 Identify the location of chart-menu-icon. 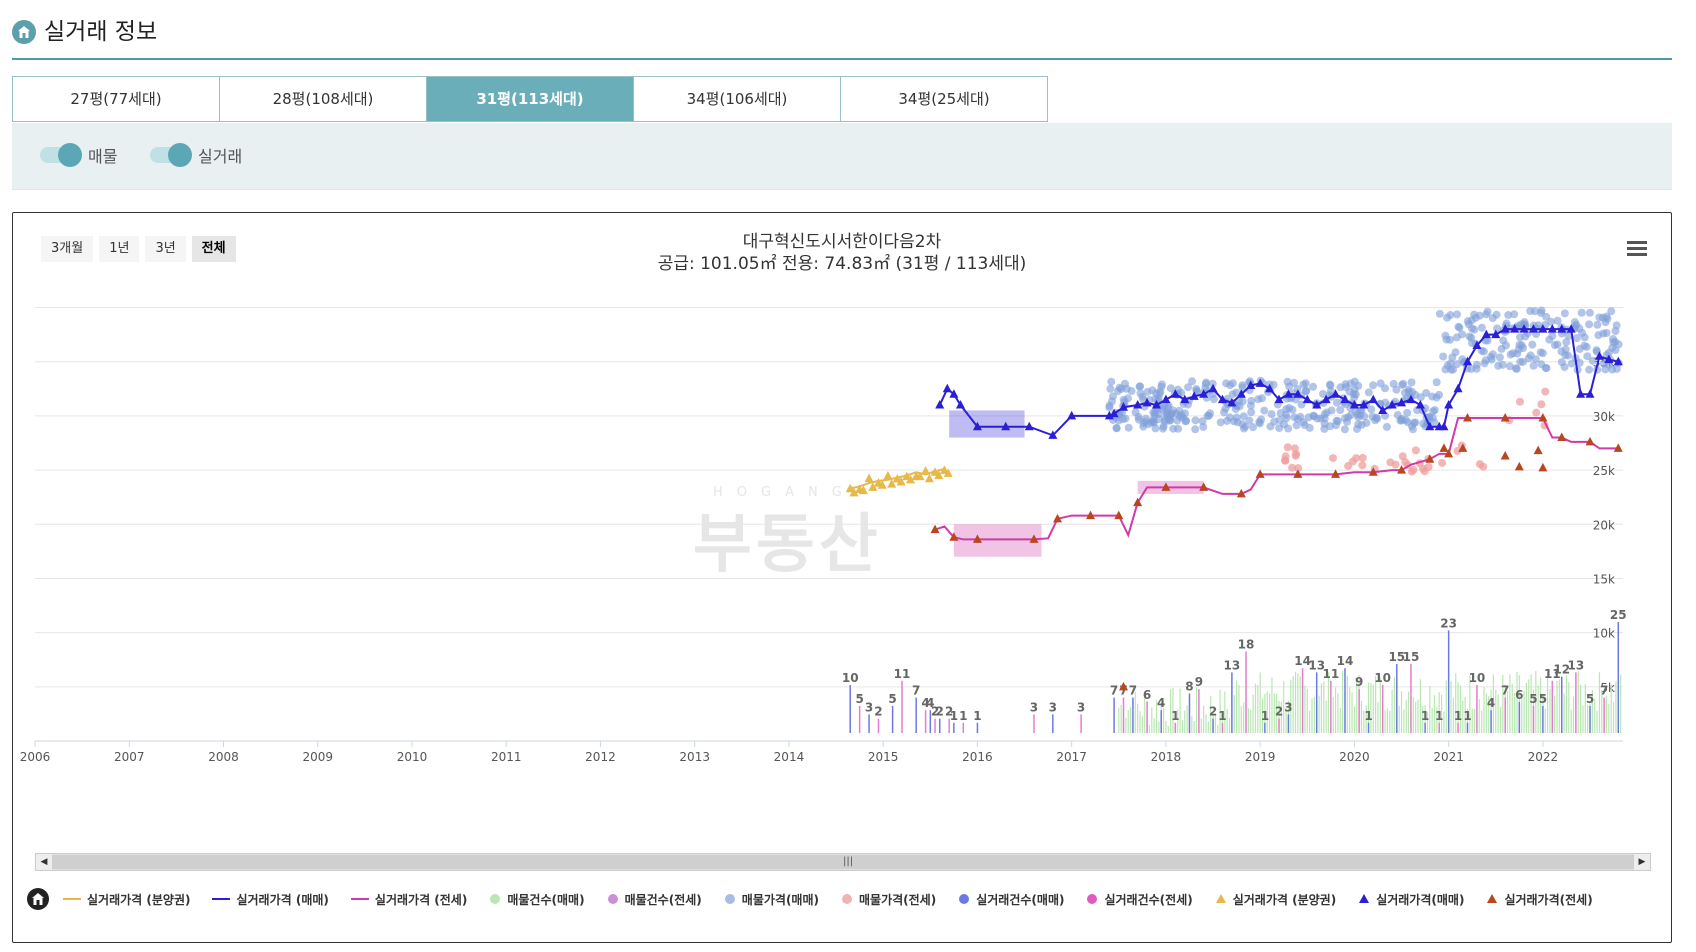
(1637, 249).